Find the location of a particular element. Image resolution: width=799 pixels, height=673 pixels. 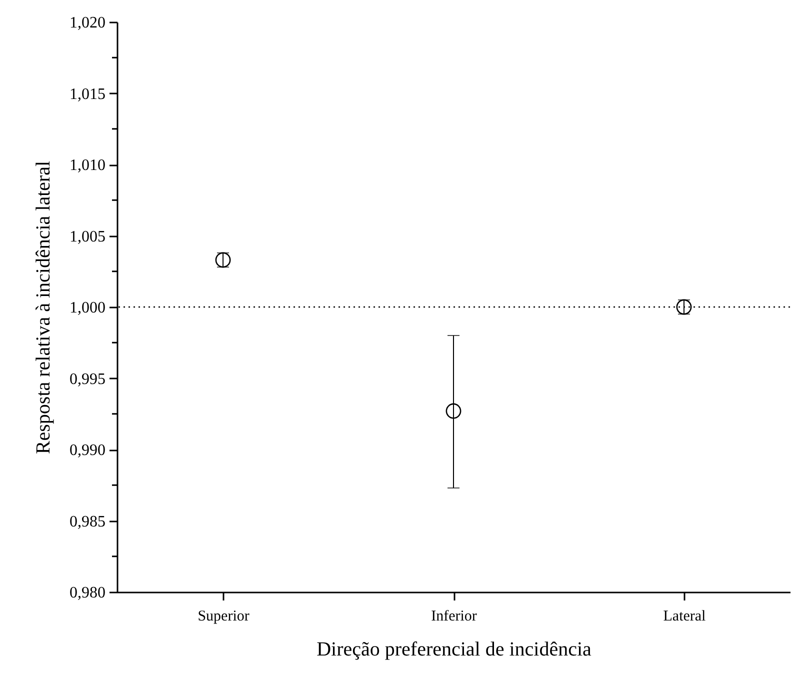

point is located at coordinates (454, 411).